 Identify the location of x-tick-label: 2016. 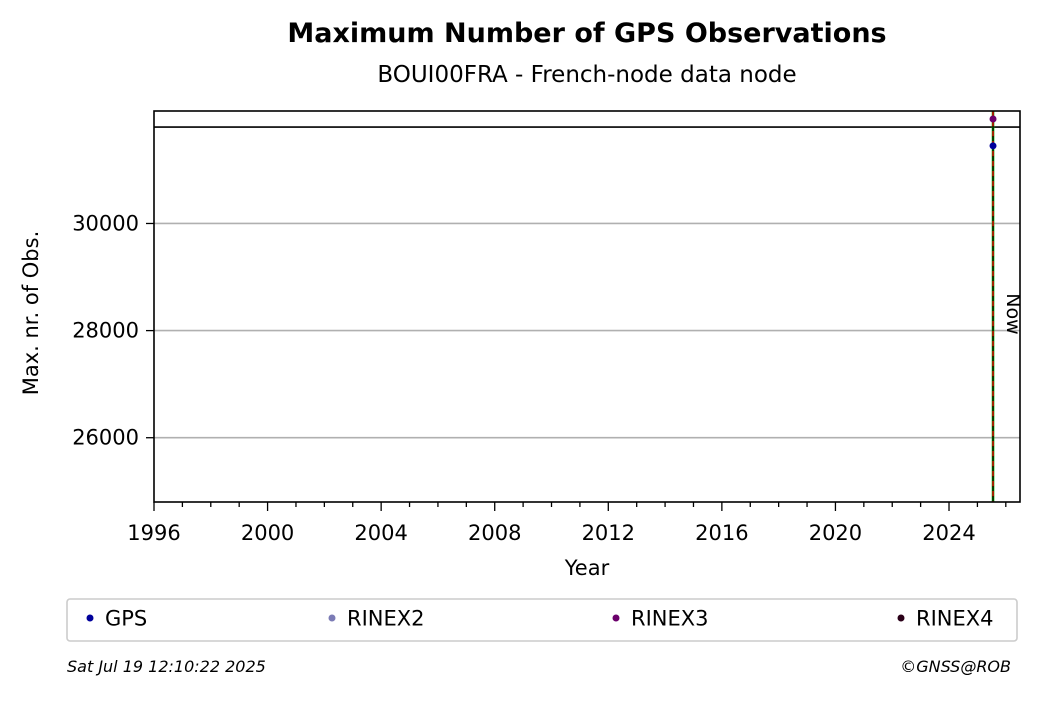
(721, 533).